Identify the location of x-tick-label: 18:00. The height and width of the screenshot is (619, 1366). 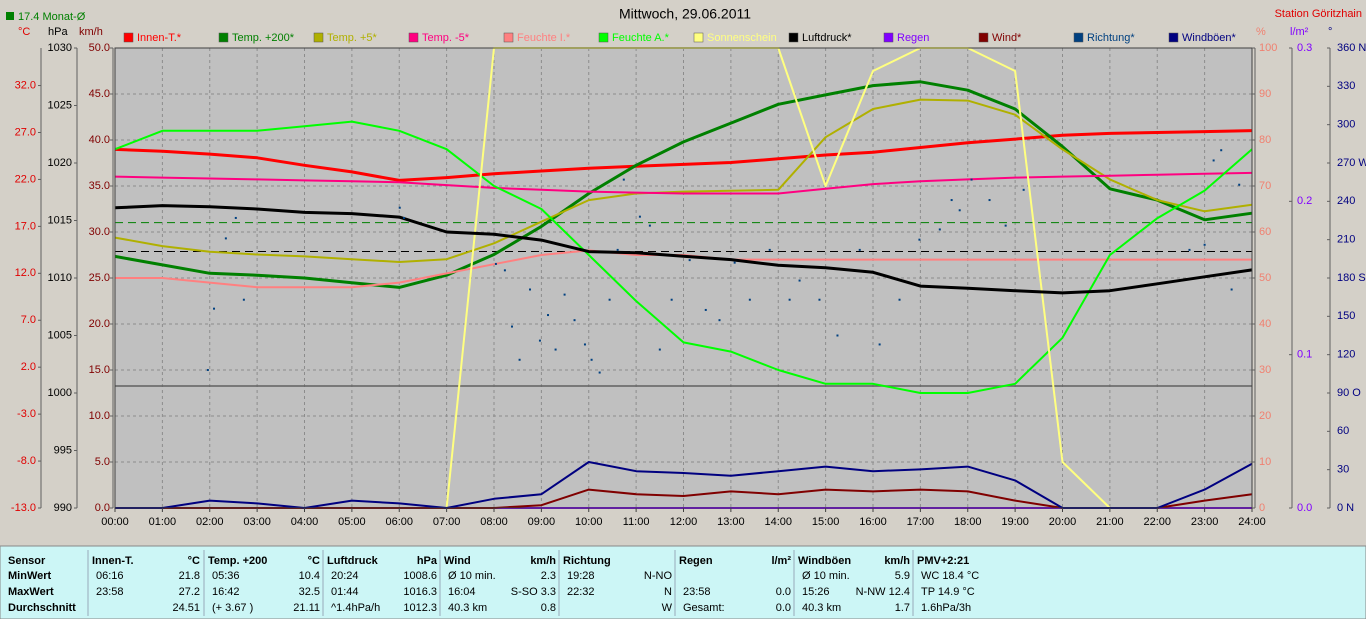
(968, 522).